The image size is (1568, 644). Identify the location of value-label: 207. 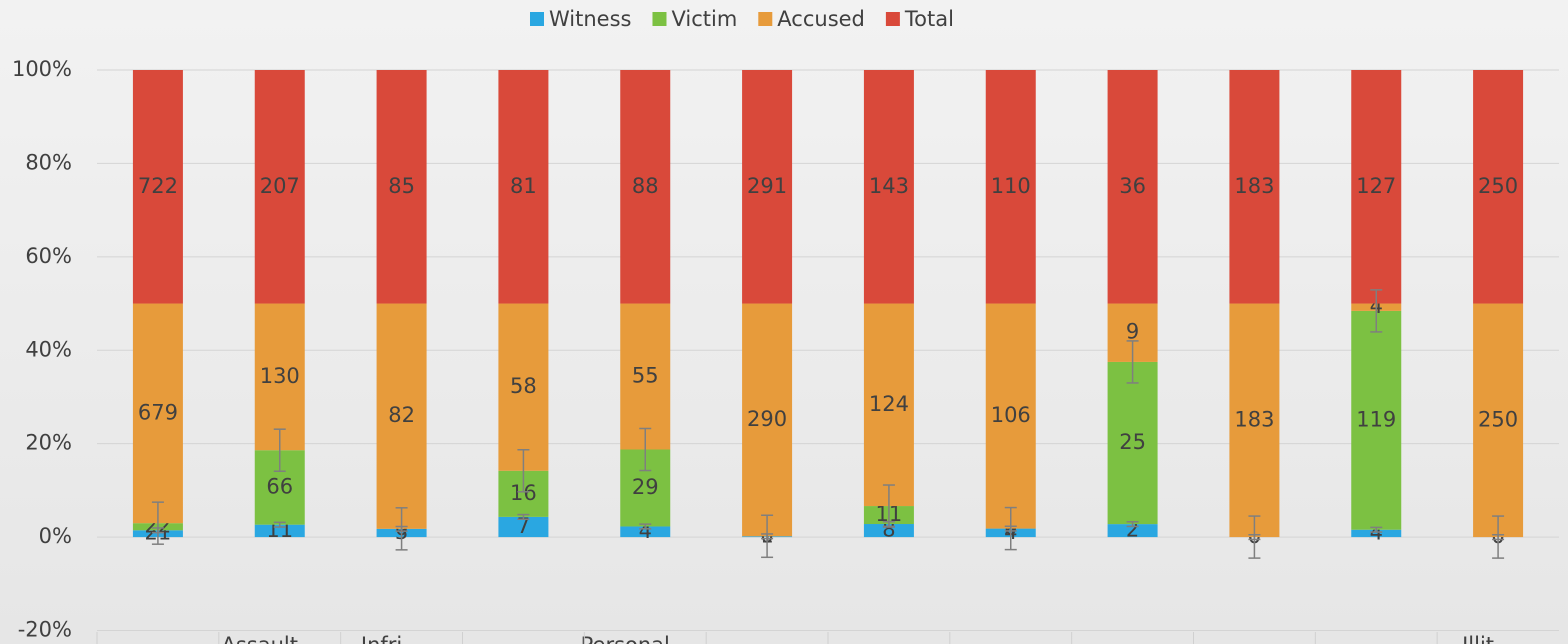
(280, 186).